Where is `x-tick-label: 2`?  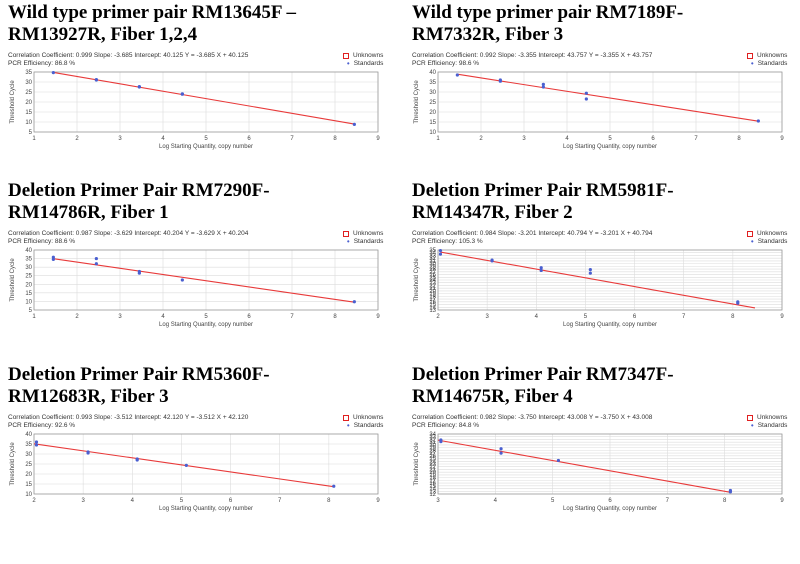 x-tick-label: 2 is located at coordinates (481, 139).